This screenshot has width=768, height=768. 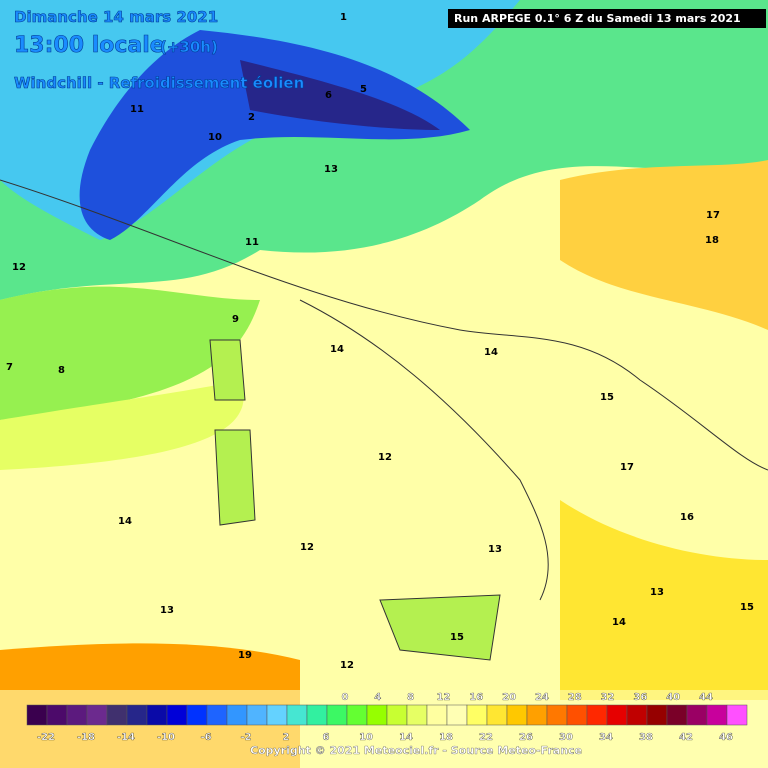 I want to click on subtitle: Windchill - Refroidissement éolien, so click(x=159, y=83).